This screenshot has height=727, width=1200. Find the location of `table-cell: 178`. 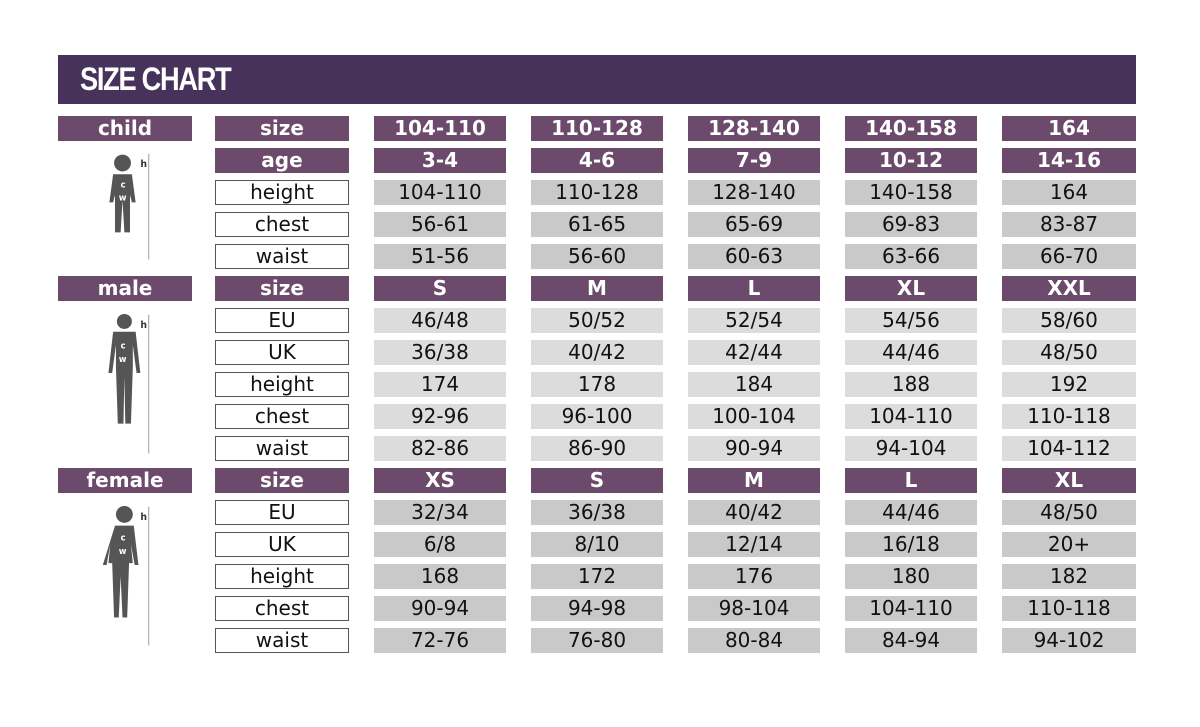

table-cell: 178 is located at coordinates (597, 384).